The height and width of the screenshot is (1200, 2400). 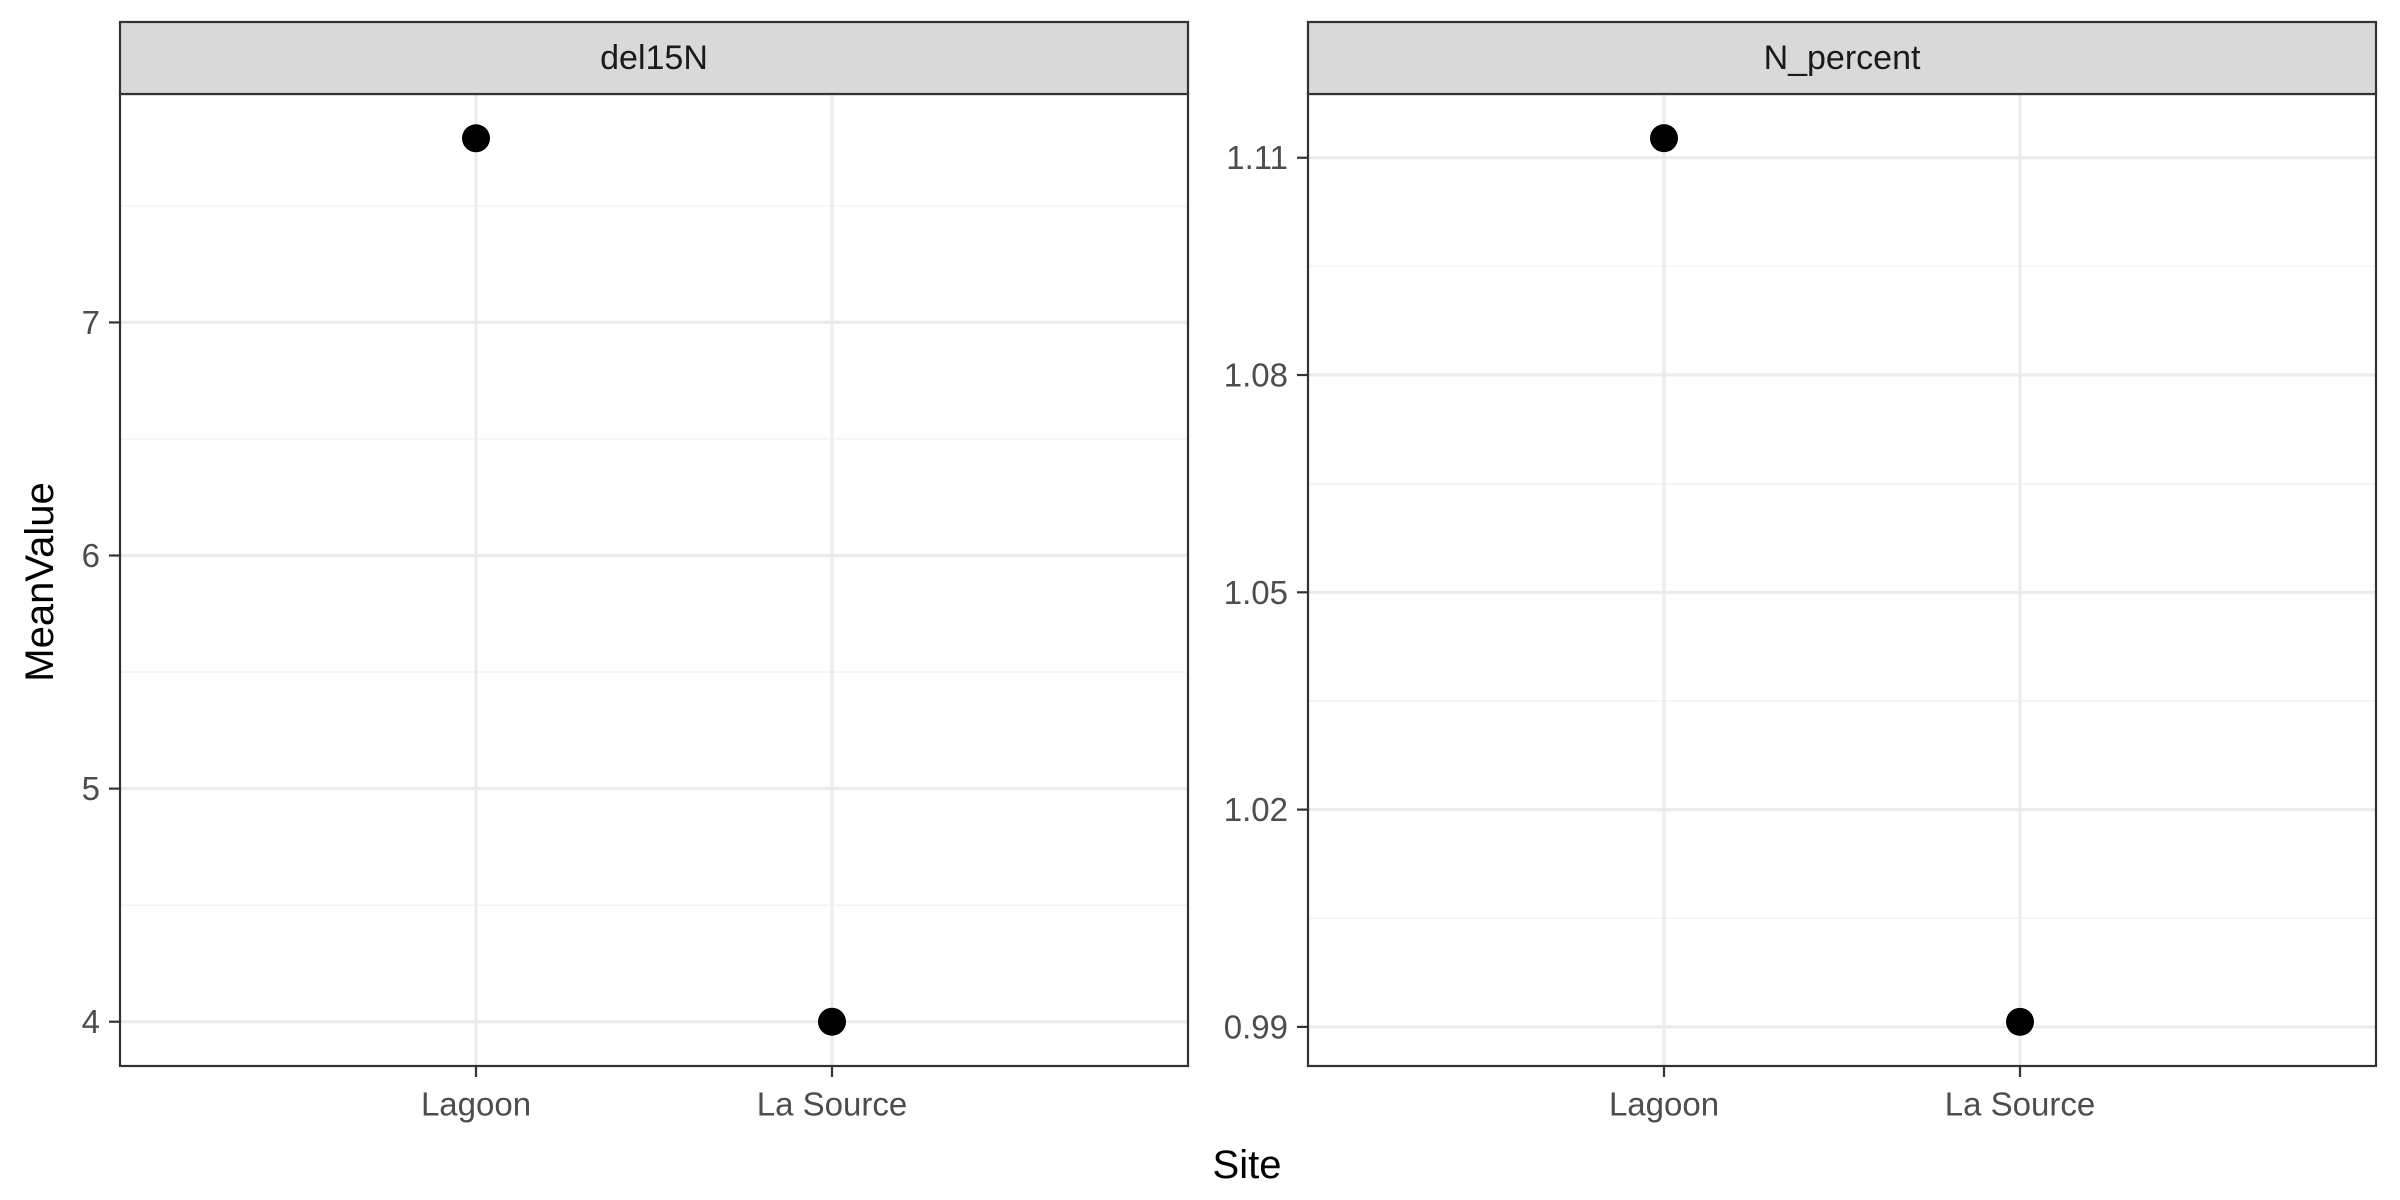 I want to click on x-axis-title: Site, so click(x=1247, y=1165).